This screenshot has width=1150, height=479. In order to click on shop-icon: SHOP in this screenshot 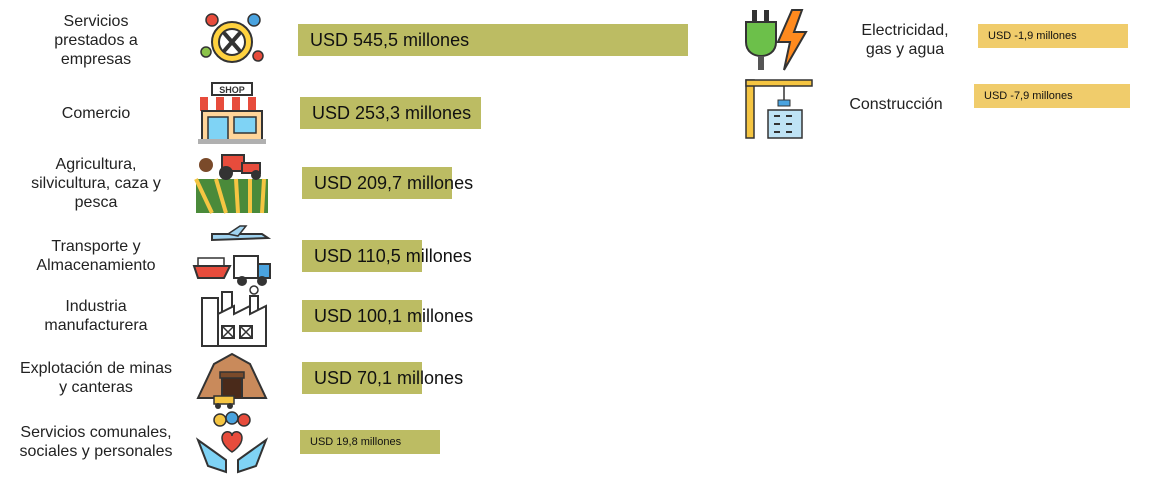, I will do `click(232, 113)`.